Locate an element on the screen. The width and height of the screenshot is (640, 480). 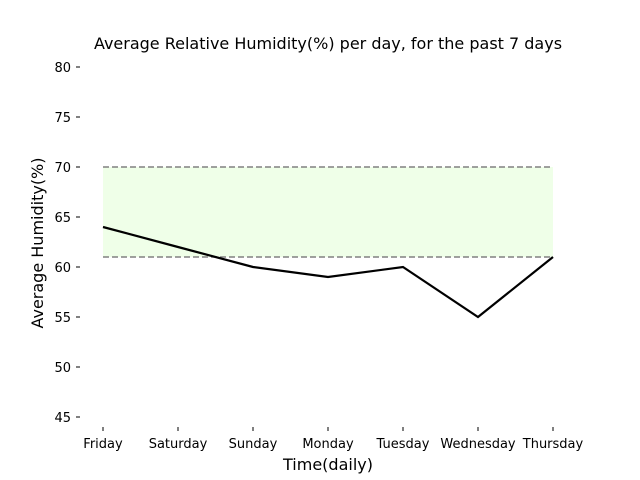
y-tick-label: 60 is located at coordinates (62, 268).